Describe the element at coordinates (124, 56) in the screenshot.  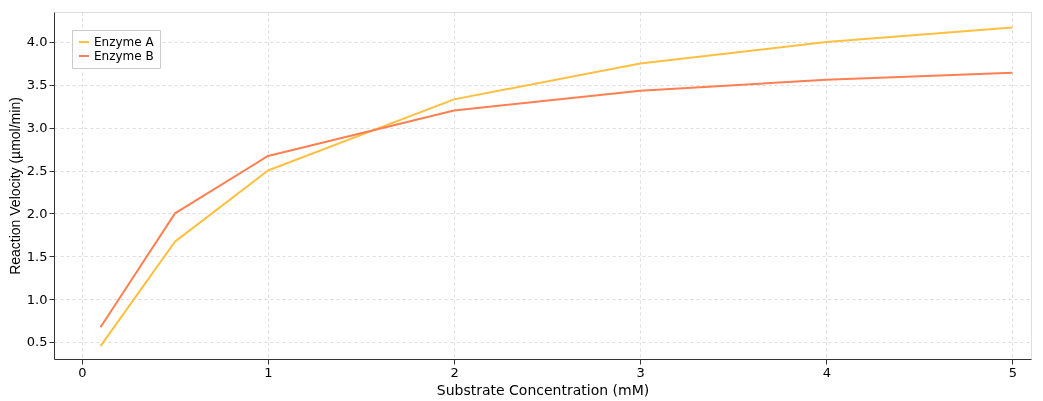
I see `legend-label: Enzyme B` at that location.